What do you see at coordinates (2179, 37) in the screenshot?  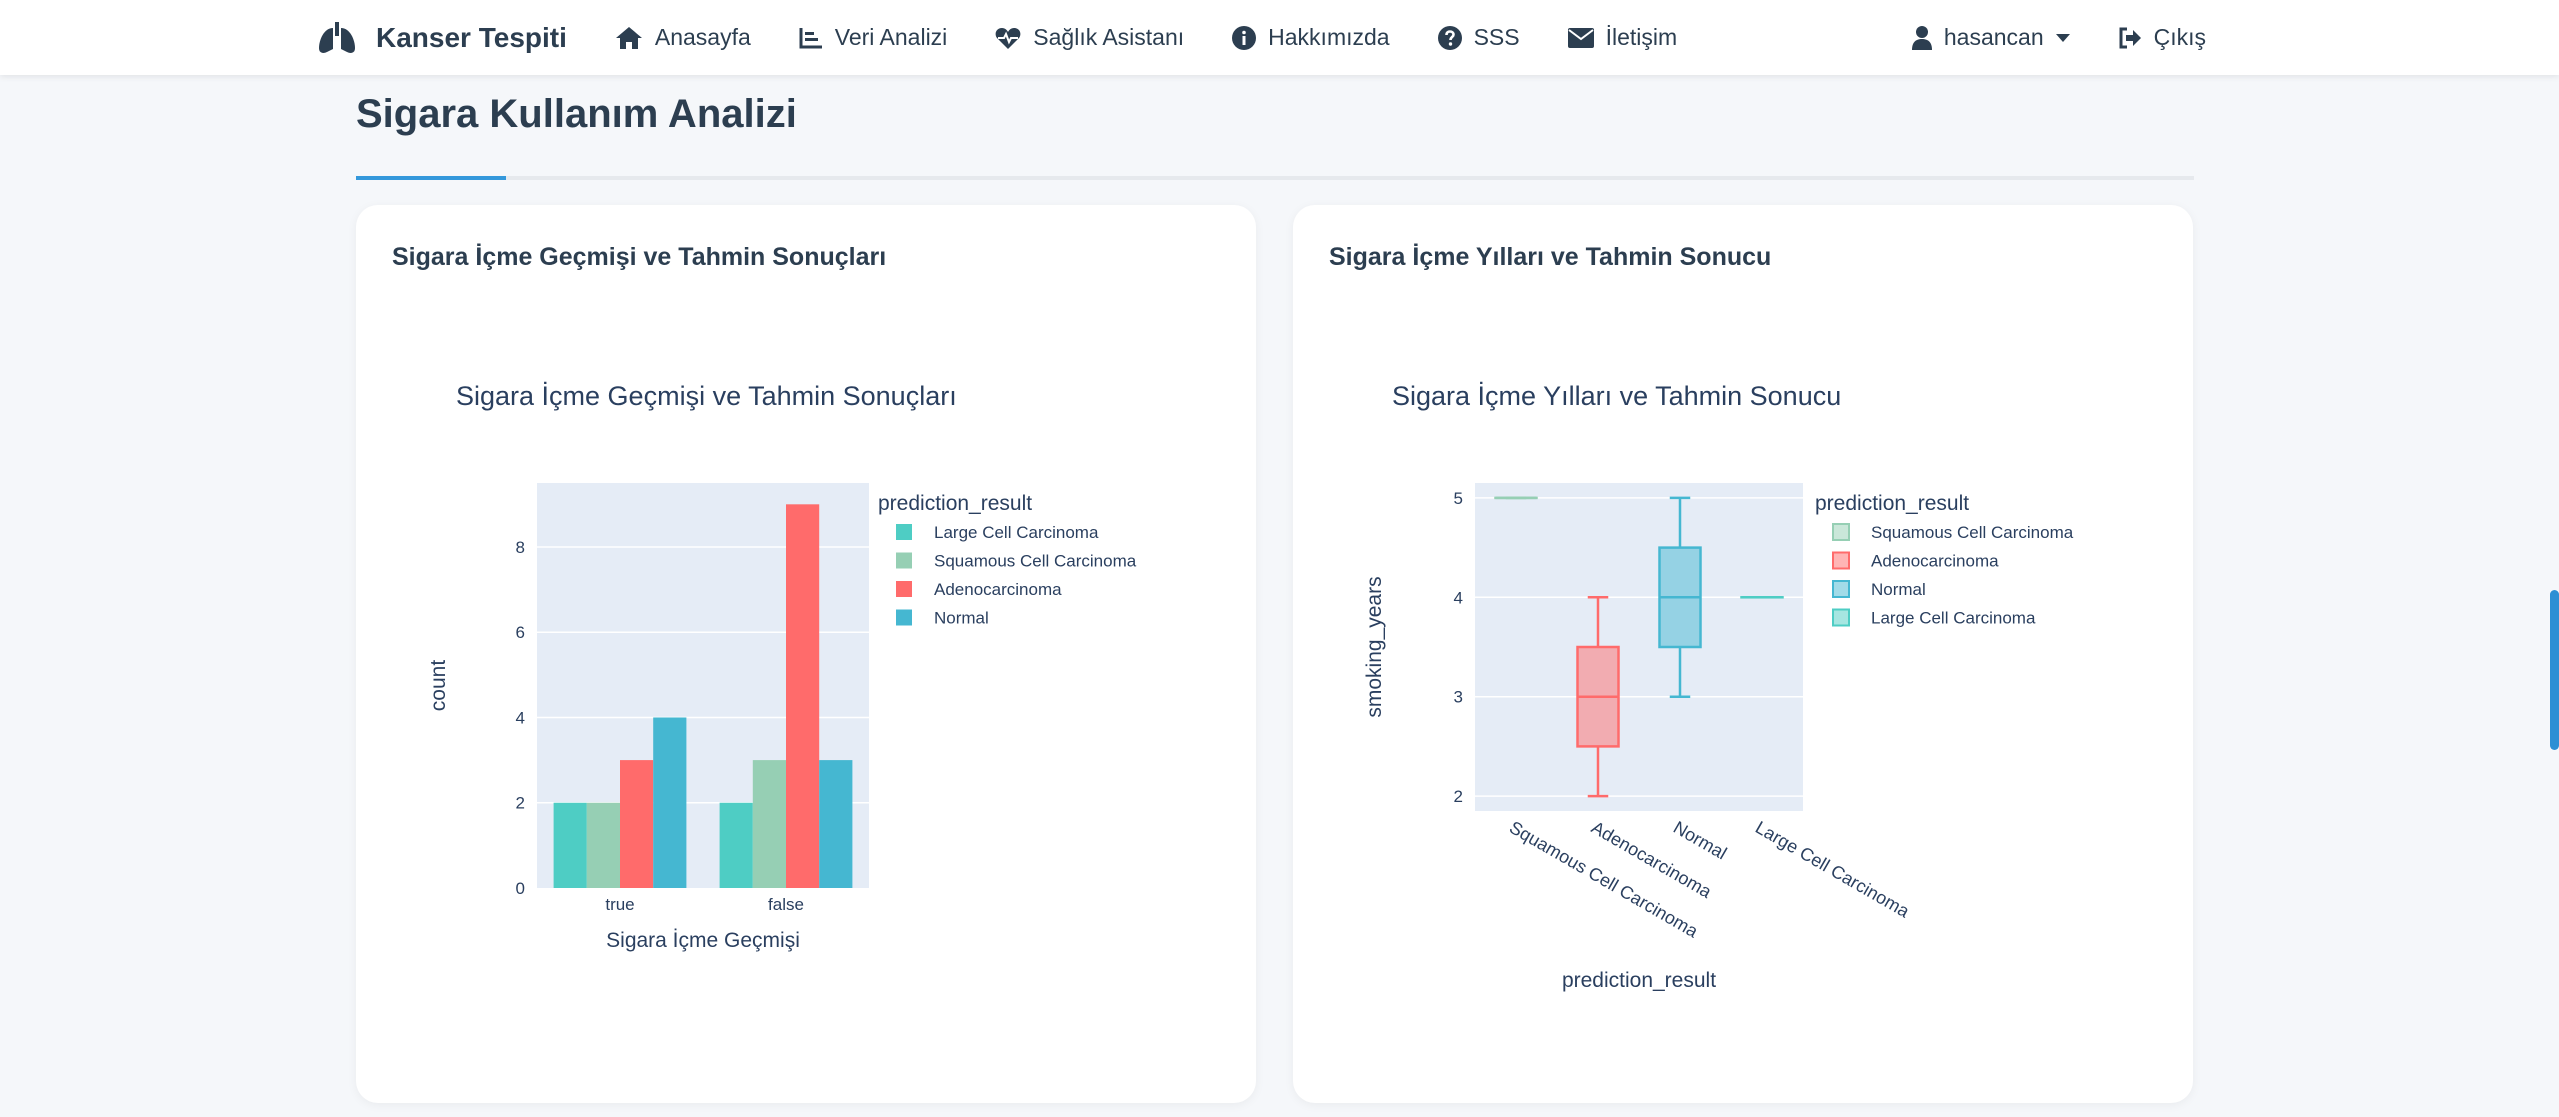 I see `logout-label: Çıkış` at bounding box center [2179, 37].